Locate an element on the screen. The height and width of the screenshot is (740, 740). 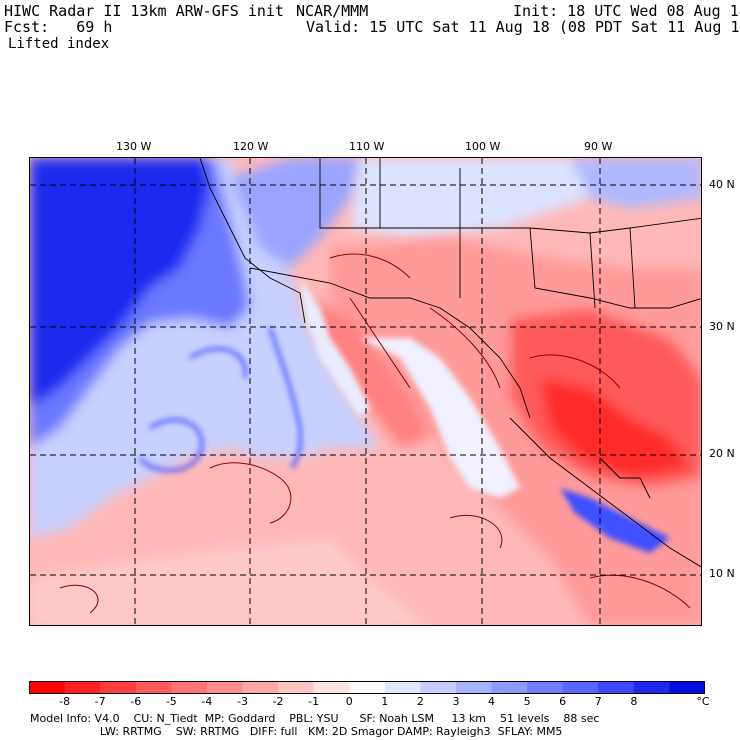
model-title: HIWC Radar II 13km ARW-GFS init is located at coordinates (144, 11).